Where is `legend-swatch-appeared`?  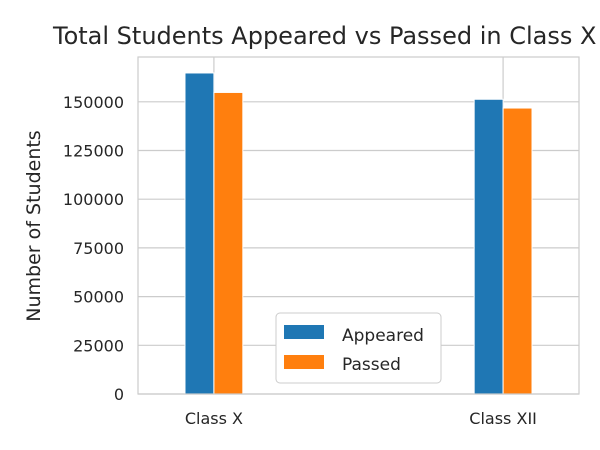 legend-swatch-appeared is located at coordinates (304, 332).